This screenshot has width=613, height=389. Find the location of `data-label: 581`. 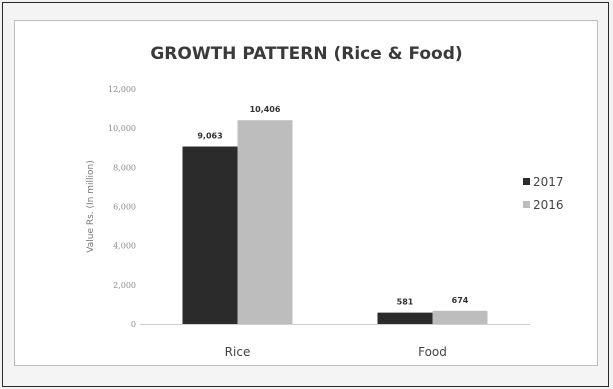

data-label: 581 is located at coordinates (405, 302).